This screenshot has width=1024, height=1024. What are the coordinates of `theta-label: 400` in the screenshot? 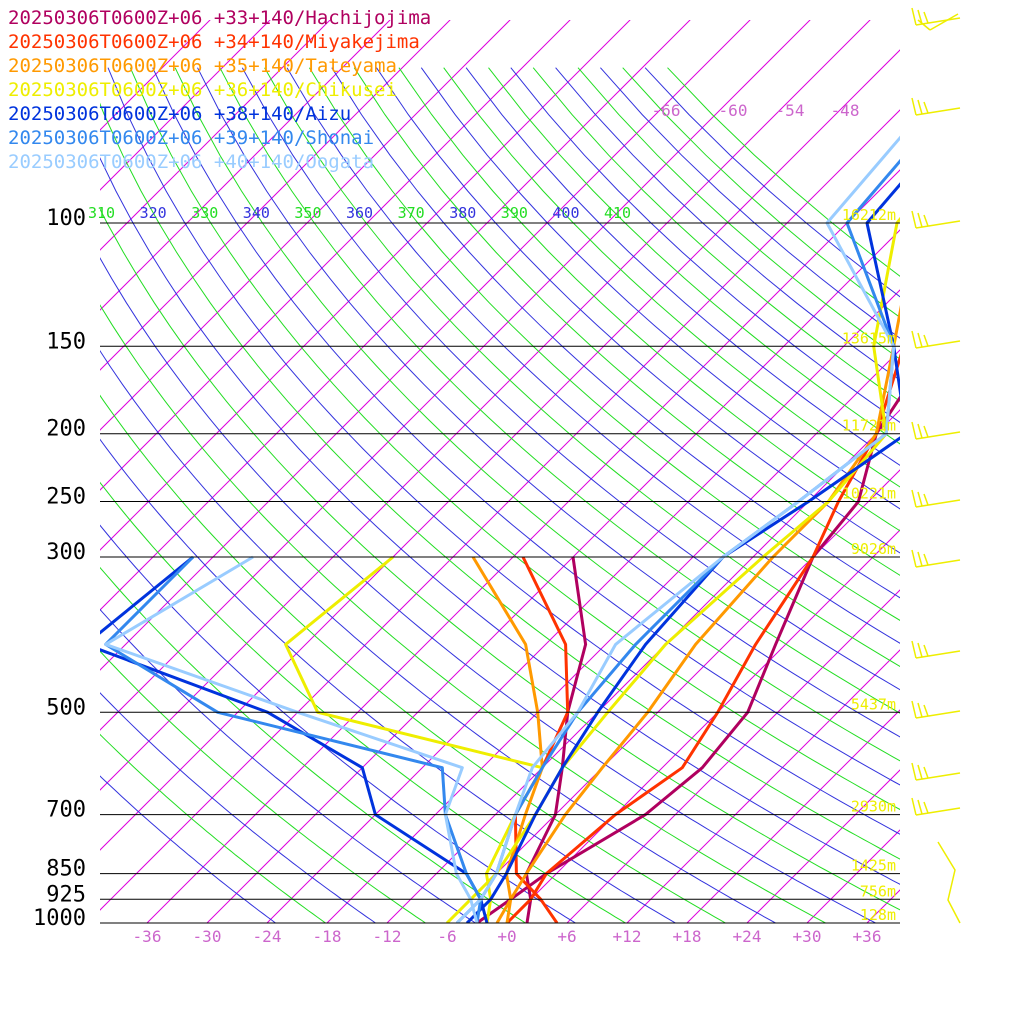 It's located at (565, 213).